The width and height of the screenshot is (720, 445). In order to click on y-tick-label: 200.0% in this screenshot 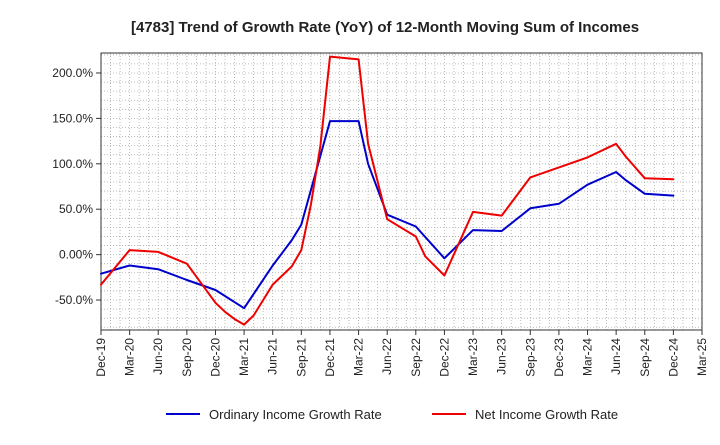, I will do `click(72, 73)`.